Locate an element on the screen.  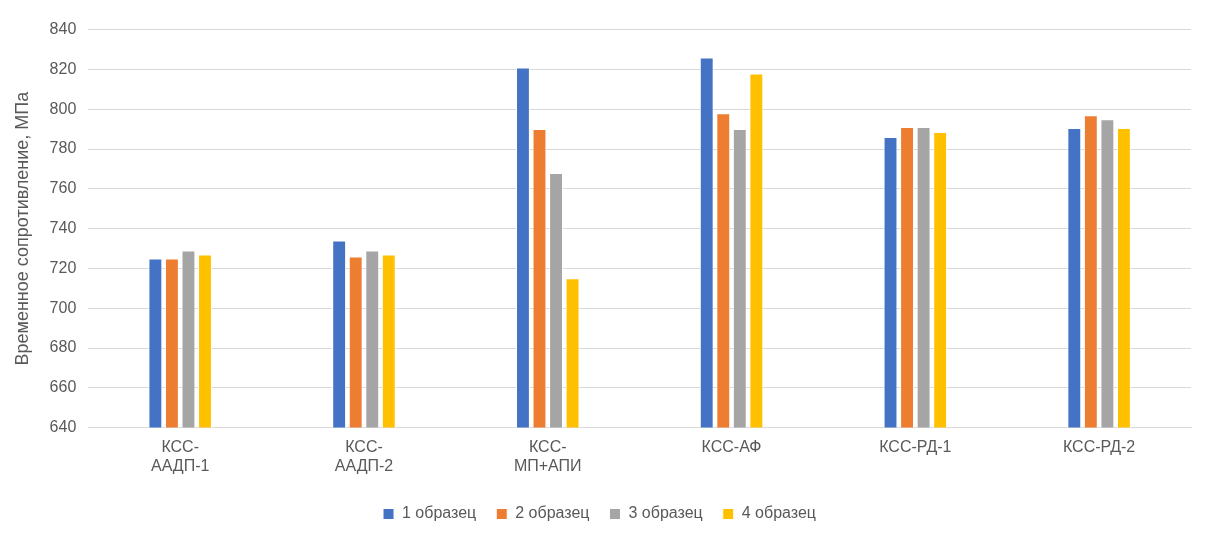
legend-label: 2 образец is located at coordinates (552, 513).